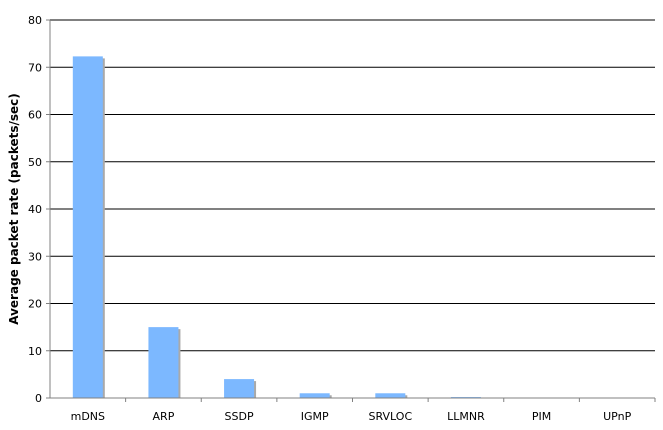  Describe the element at coordinates (35, 351) in the screenshot. I see `y-tick-label: 10` at that location.